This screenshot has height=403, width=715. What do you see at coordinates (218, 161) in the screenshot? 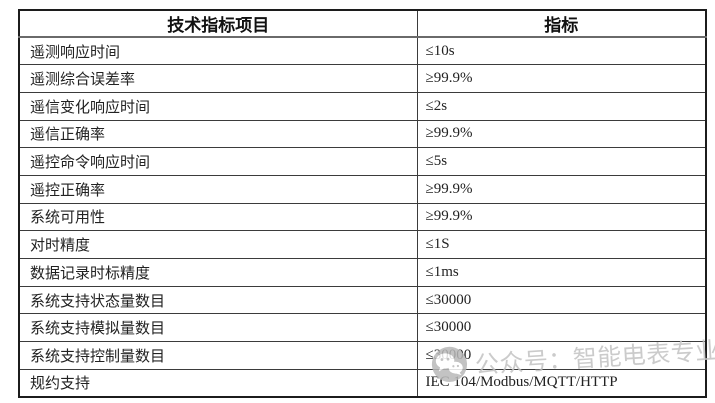
I see `spec-item: 遥控命令响应时间` at bounding box center [218, 161].